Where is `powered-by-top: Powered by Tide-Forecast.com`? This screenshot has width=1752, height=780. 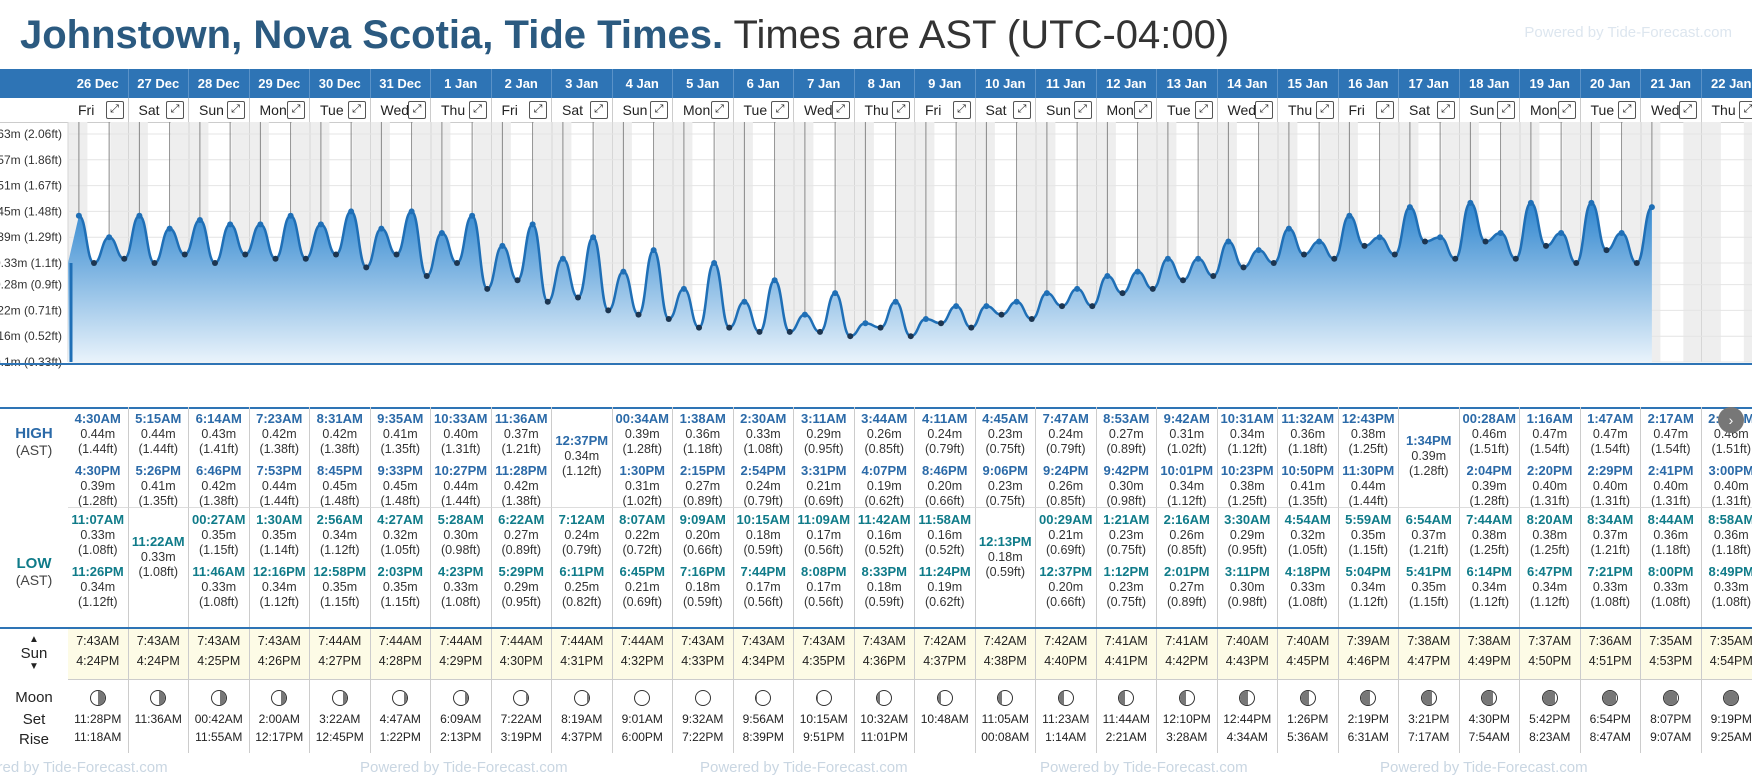 powered-by-top: Powered by Tide-Forecast.com is located at coordinates (1628, 32).